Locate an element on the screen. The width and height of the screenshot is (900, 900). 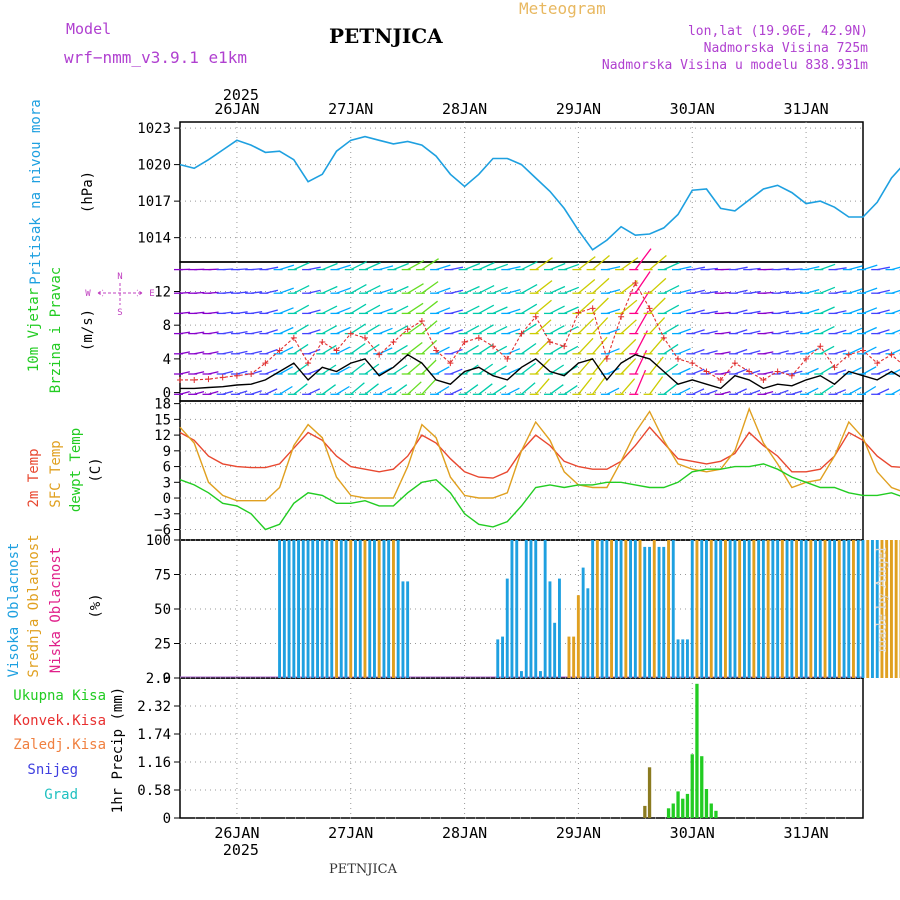
compass-east: E is located at coordinates (151, 294).